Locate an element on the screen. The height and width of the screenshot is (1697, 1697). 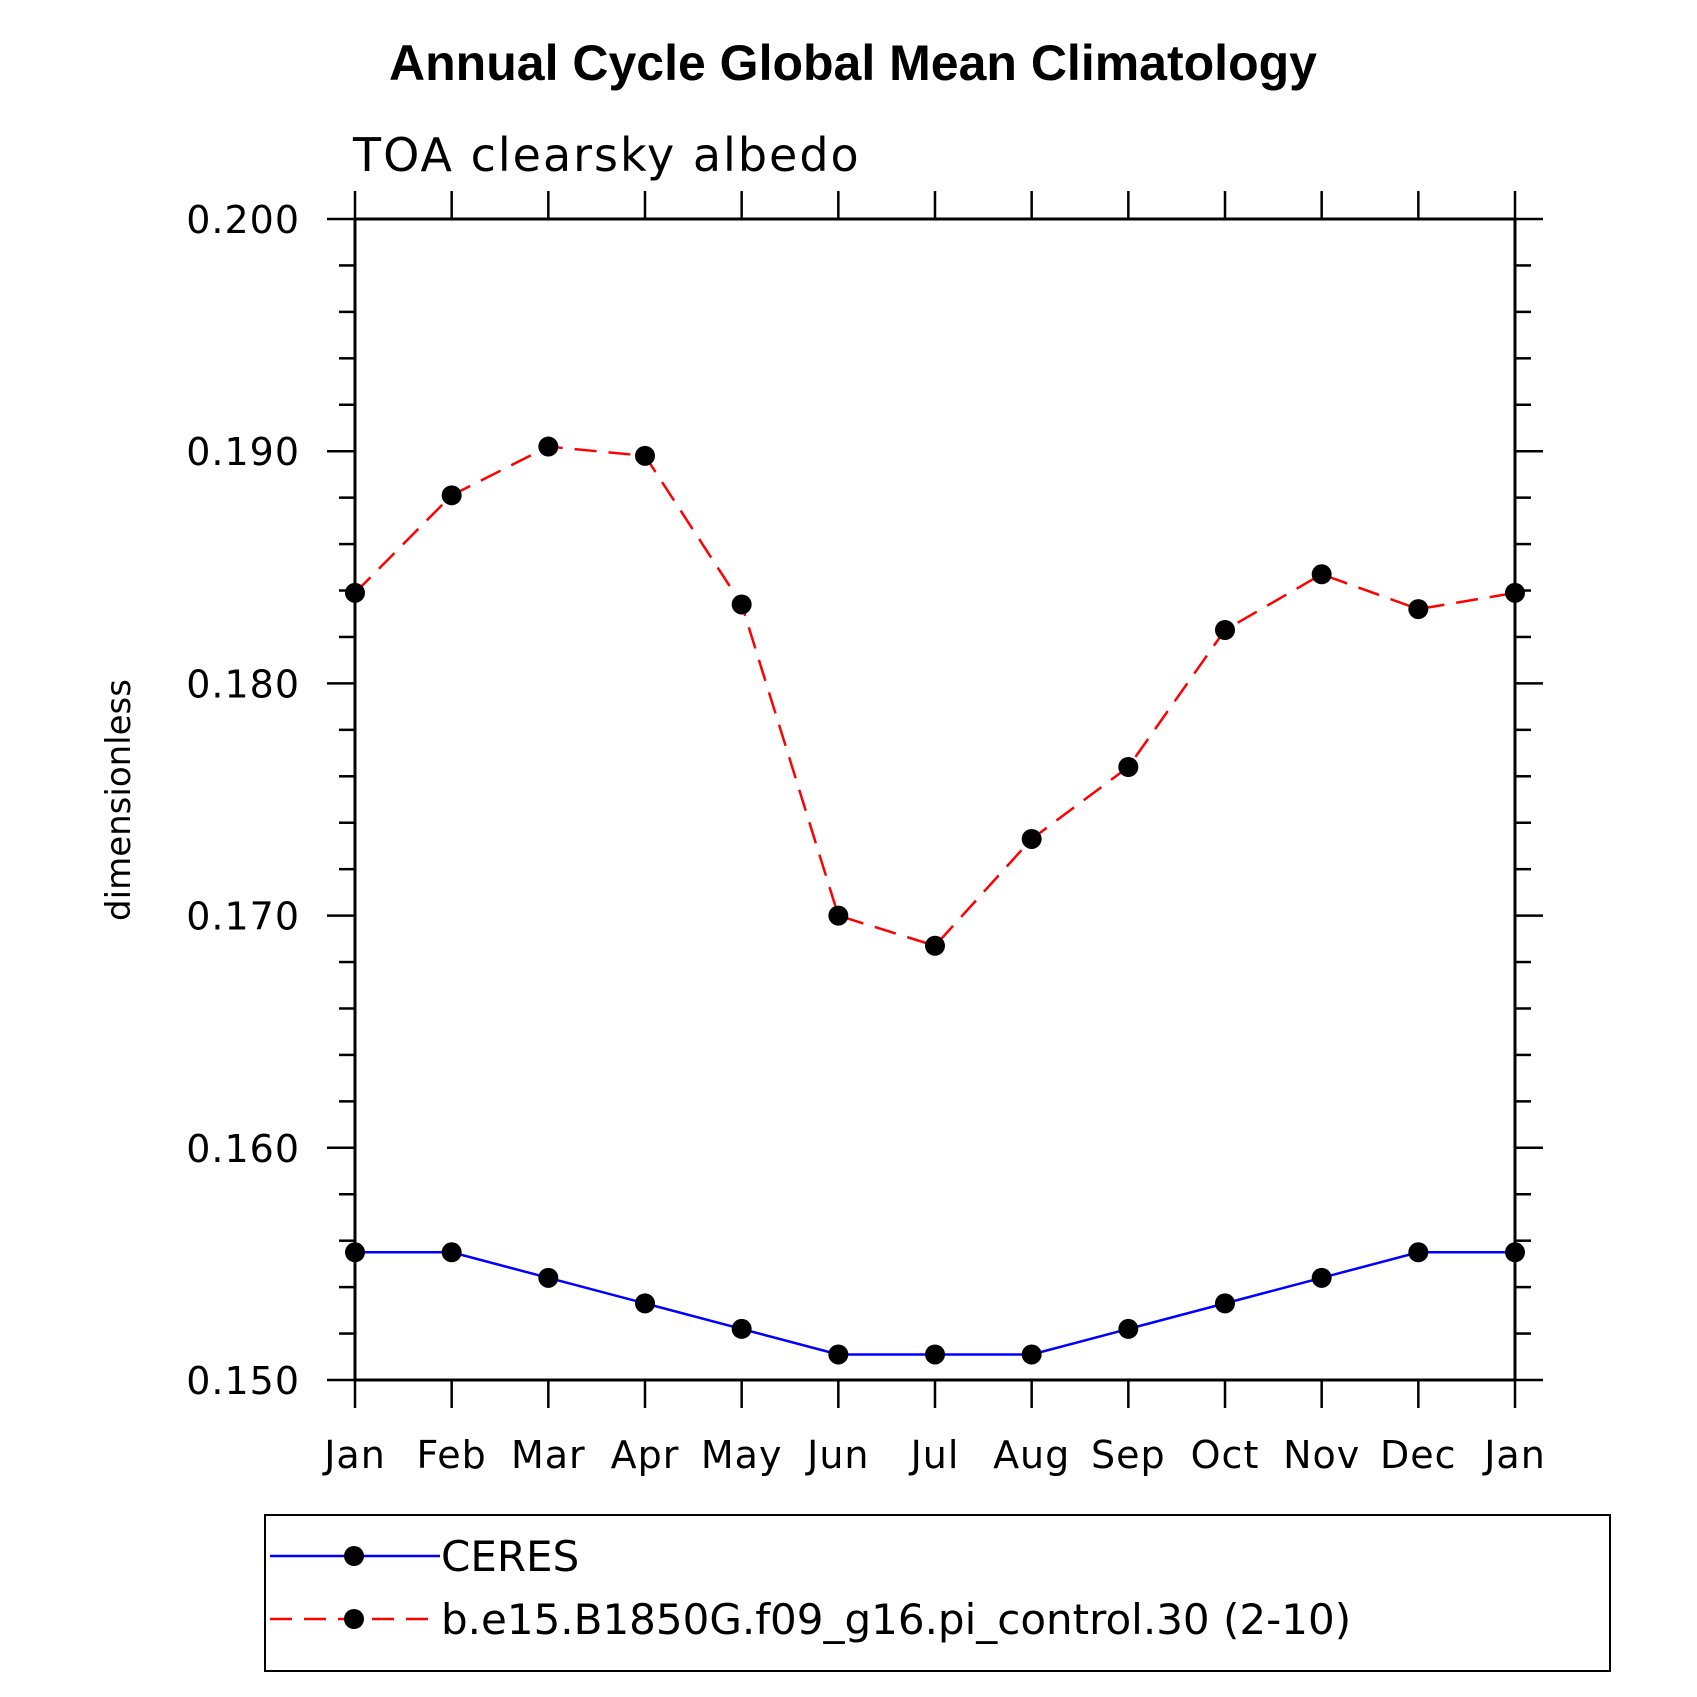
x-tick-label: Apr is located at coordinates (645, 1455).